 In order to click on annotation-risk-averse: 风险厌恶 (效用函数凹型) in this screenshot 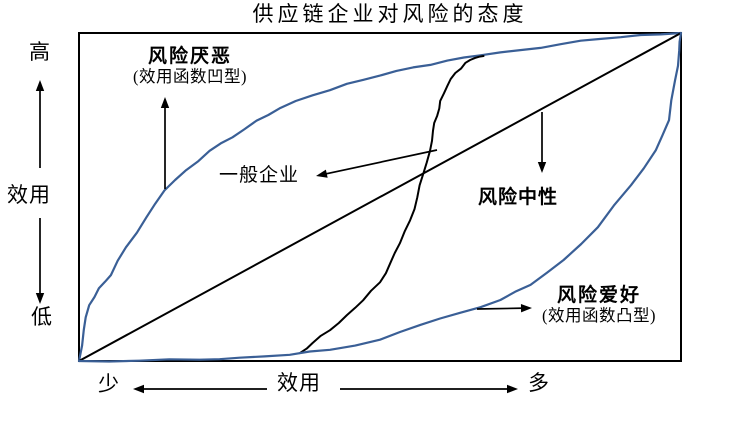, I will do `click(190, 66)`.